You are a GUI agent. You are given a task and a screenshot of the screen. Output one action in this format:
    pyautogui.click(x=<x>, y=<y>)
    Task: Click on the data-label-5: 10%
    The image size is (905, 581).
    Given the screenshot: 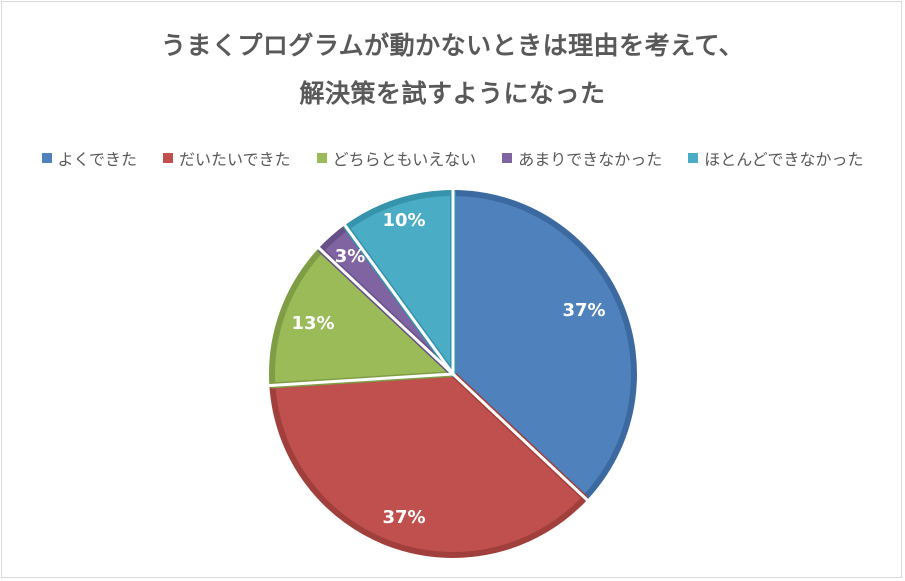 What is the action you would take?
    pyautogui.click(x=403, y=220)
    